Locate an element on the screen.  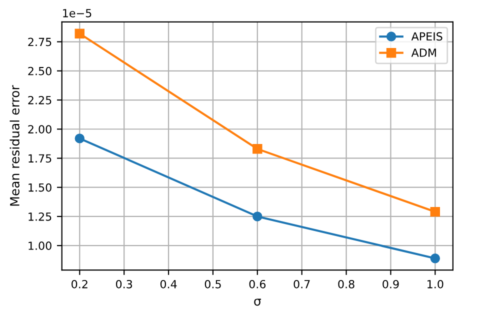
x-tick-label: 0.3 is located at coordinates (124, 284).